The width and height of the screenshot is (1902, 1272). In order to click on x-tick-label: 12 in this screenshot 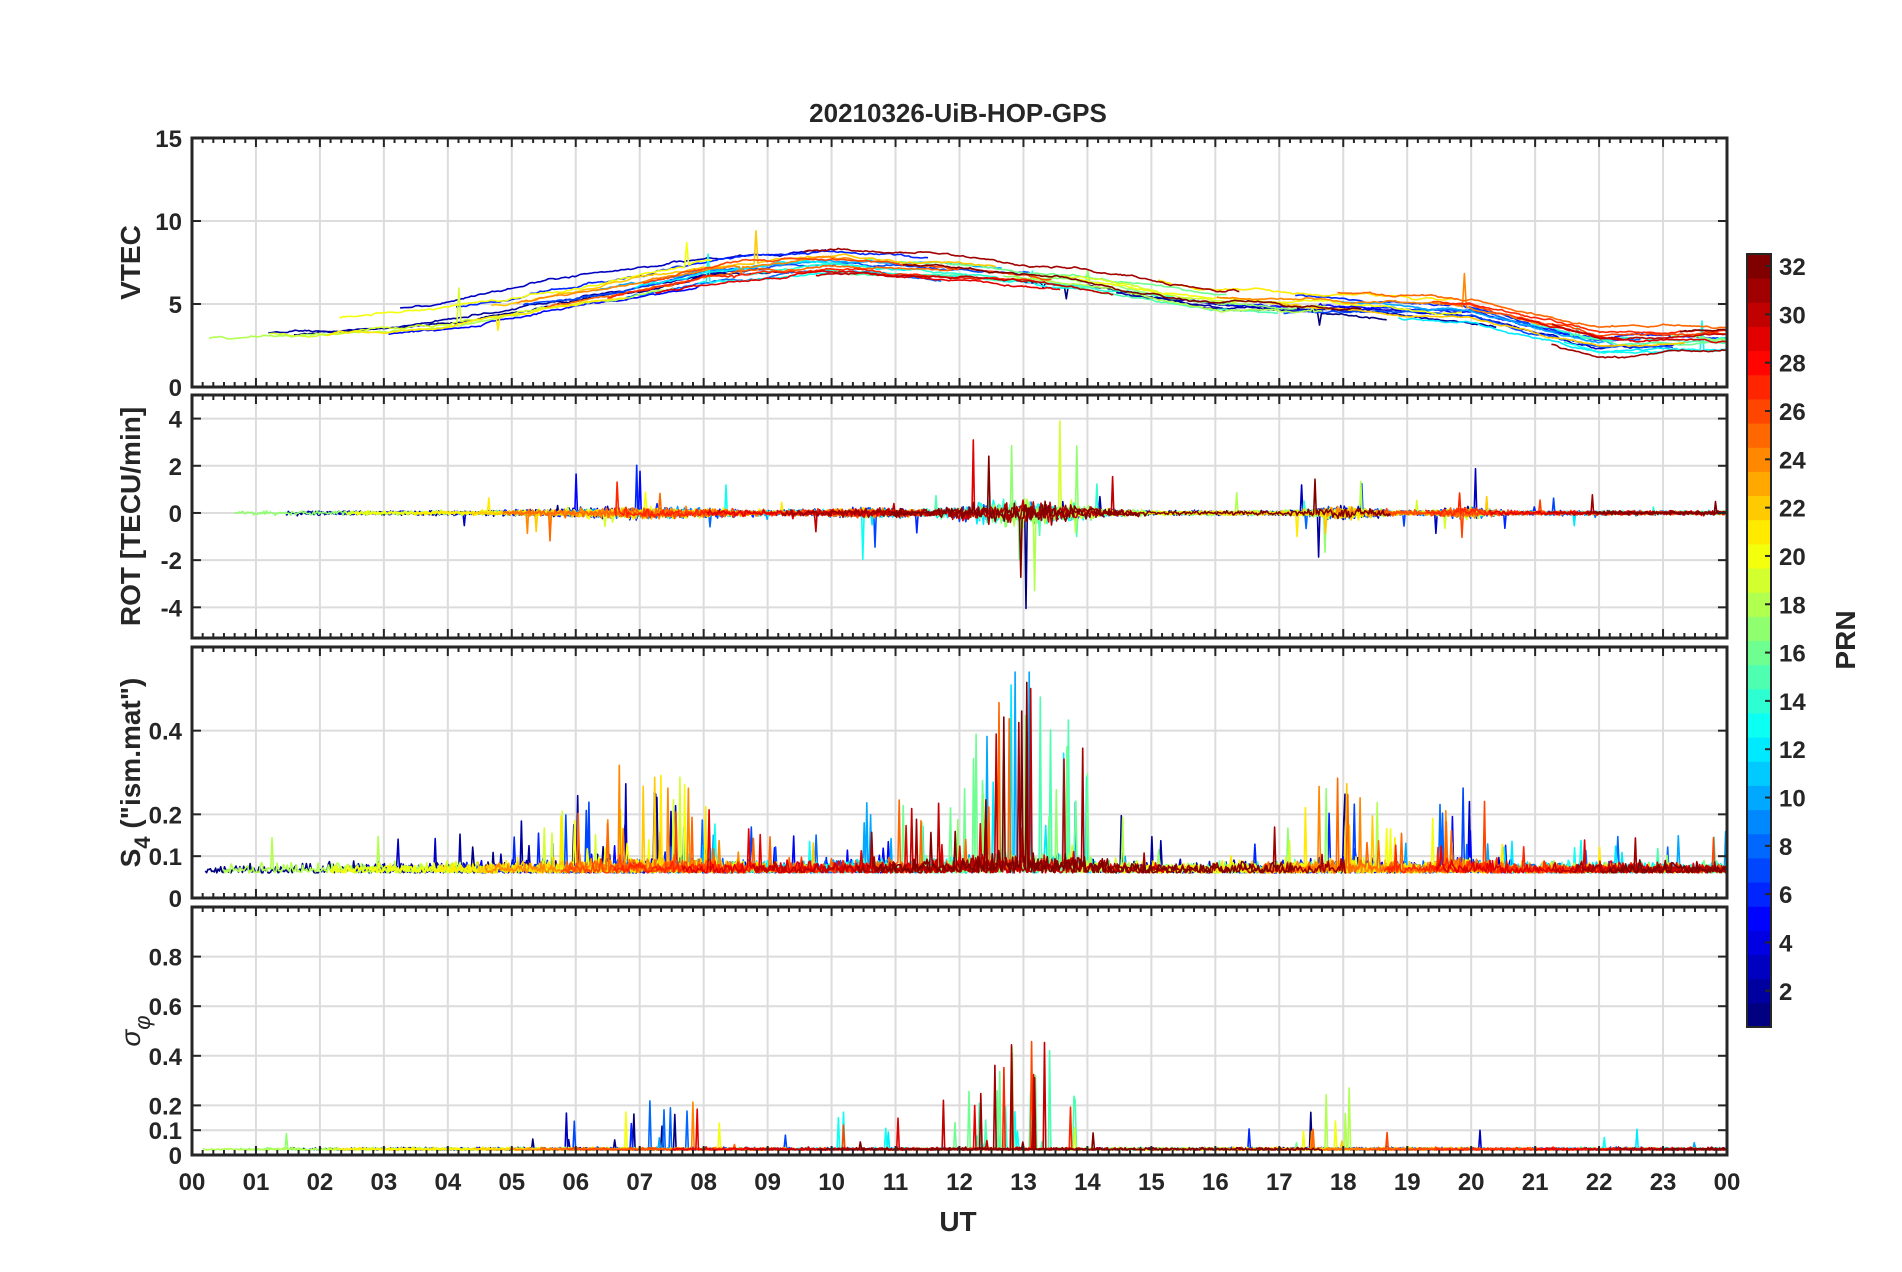, I will do `click(959, 1182)`.